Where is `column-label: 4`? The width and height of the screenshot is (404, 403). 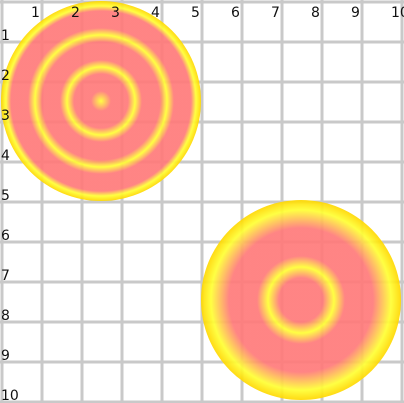
column-label: 4 is located at coordinates (155, 13).